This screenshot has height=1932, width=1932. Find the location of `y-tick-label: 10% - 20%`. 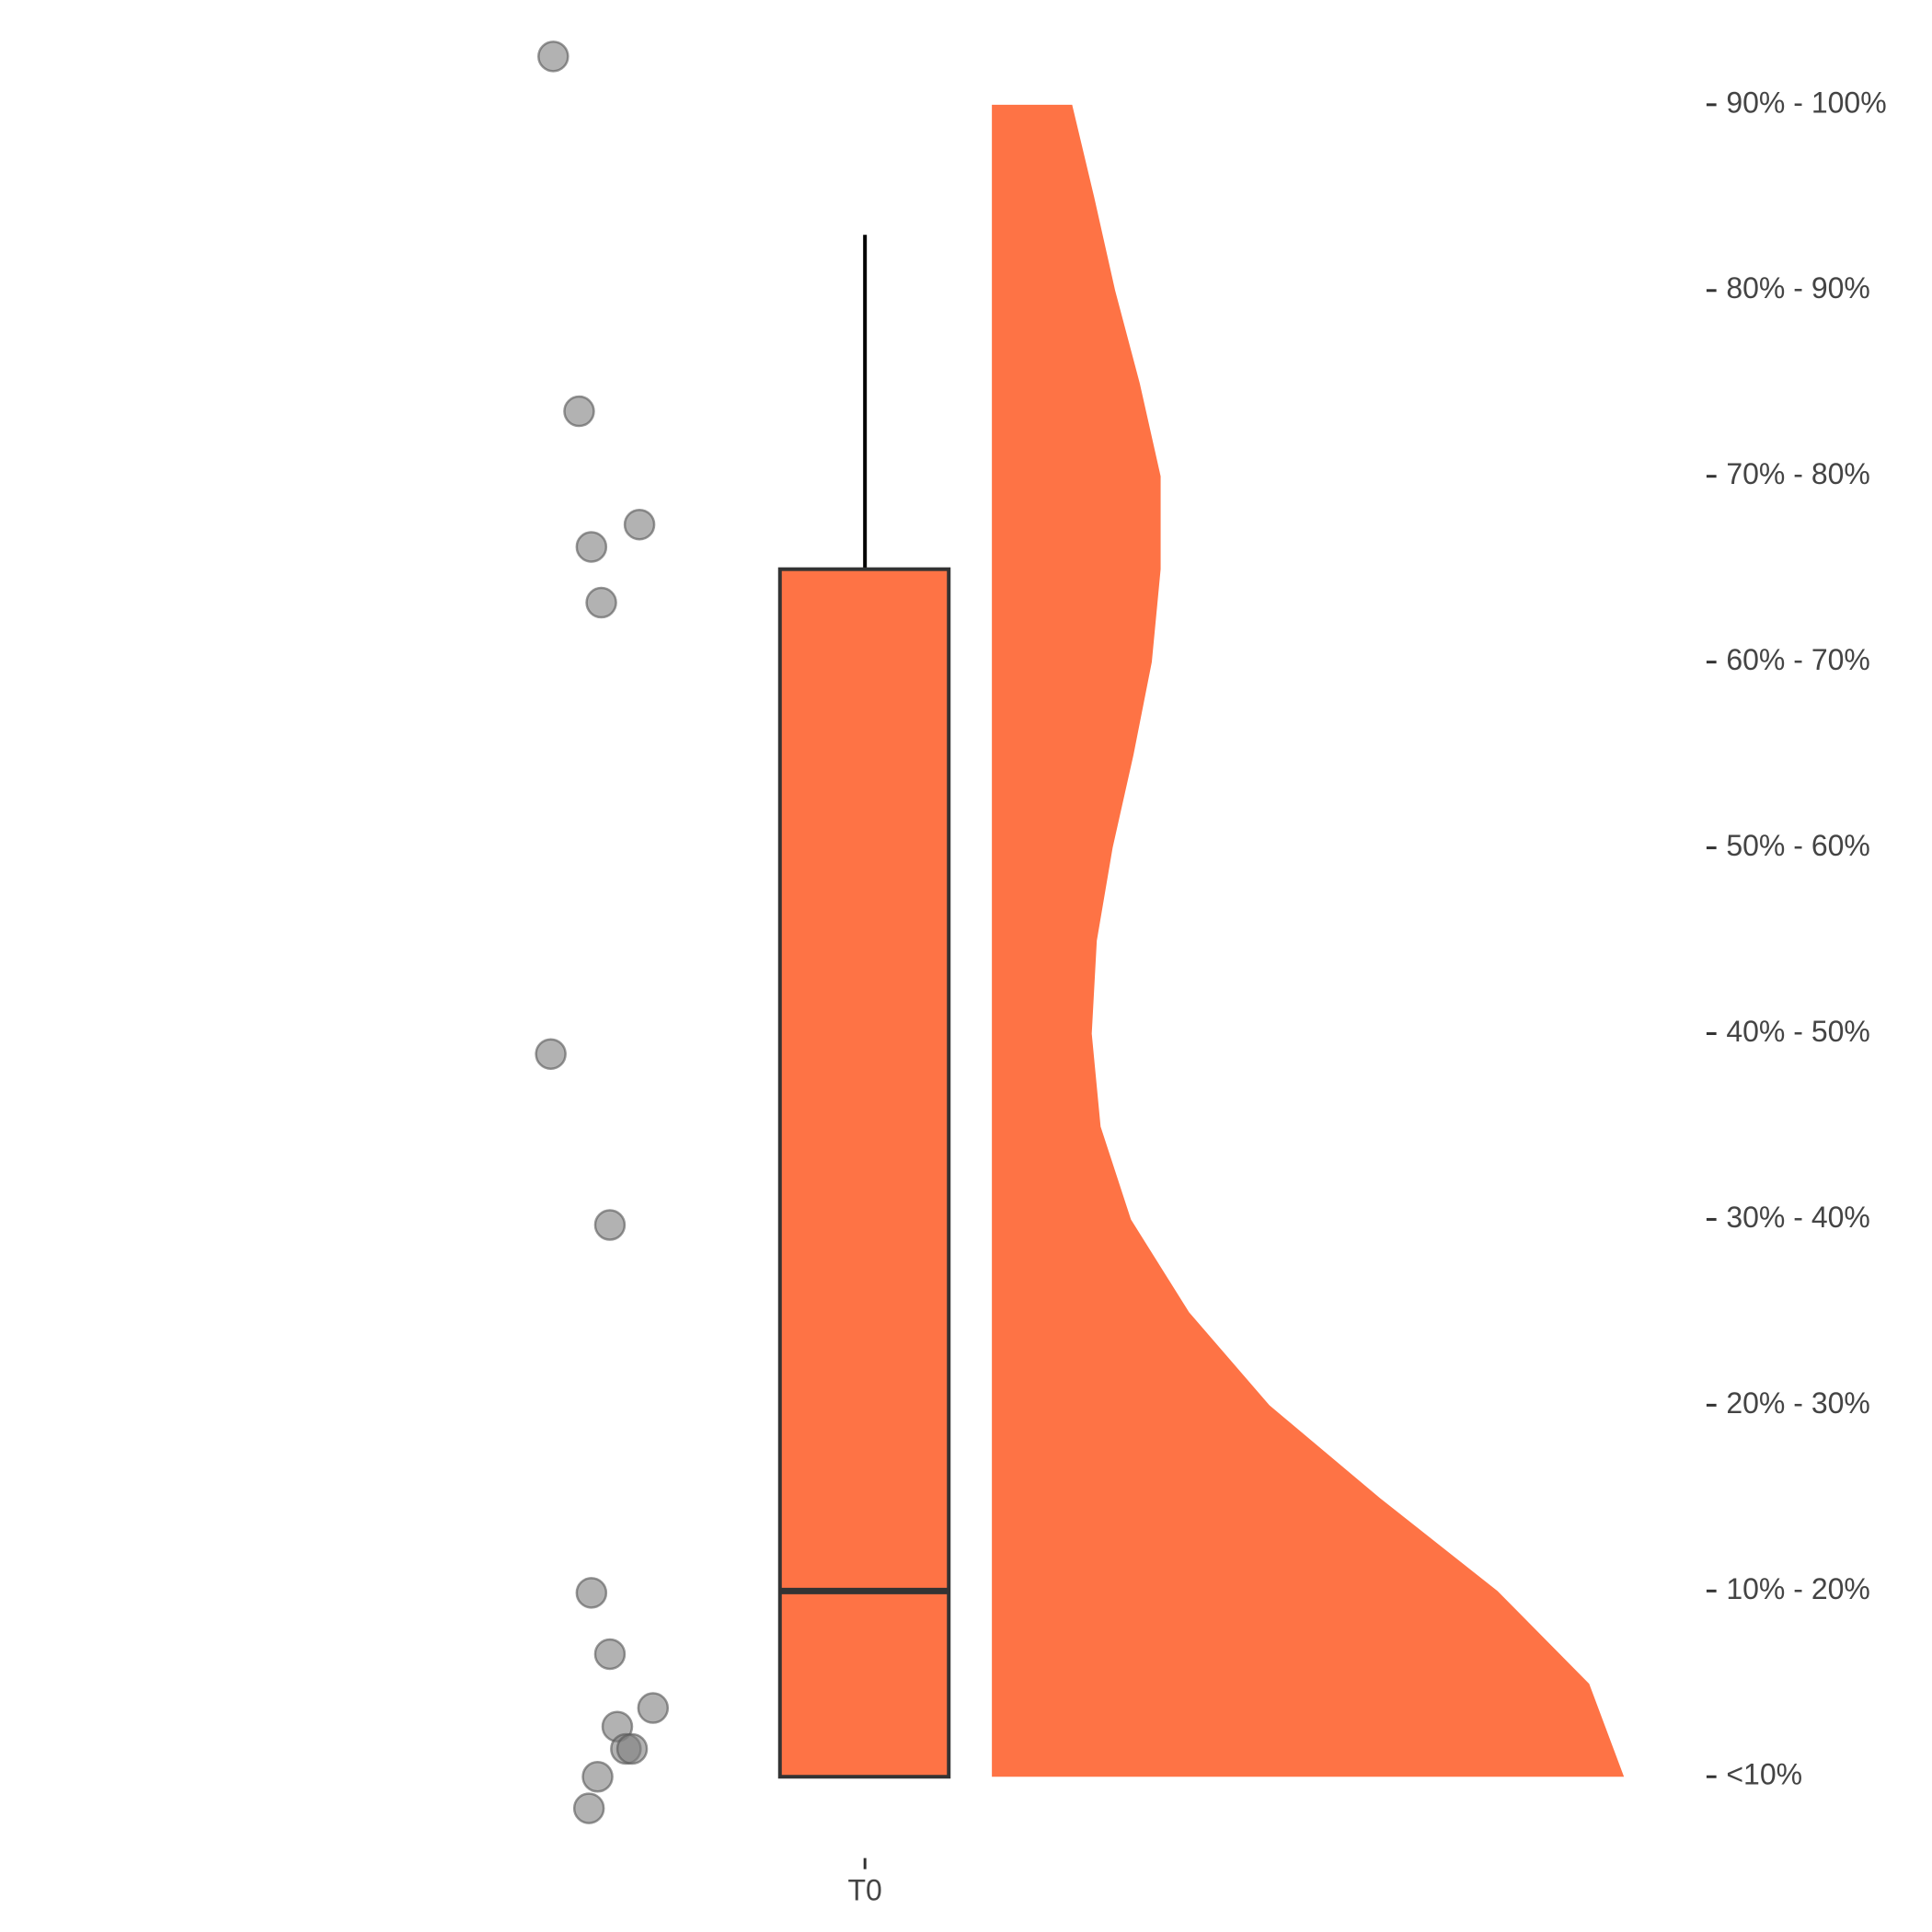

y-tick-label: 10% - 20% is located at coordinates (1798, 1588).